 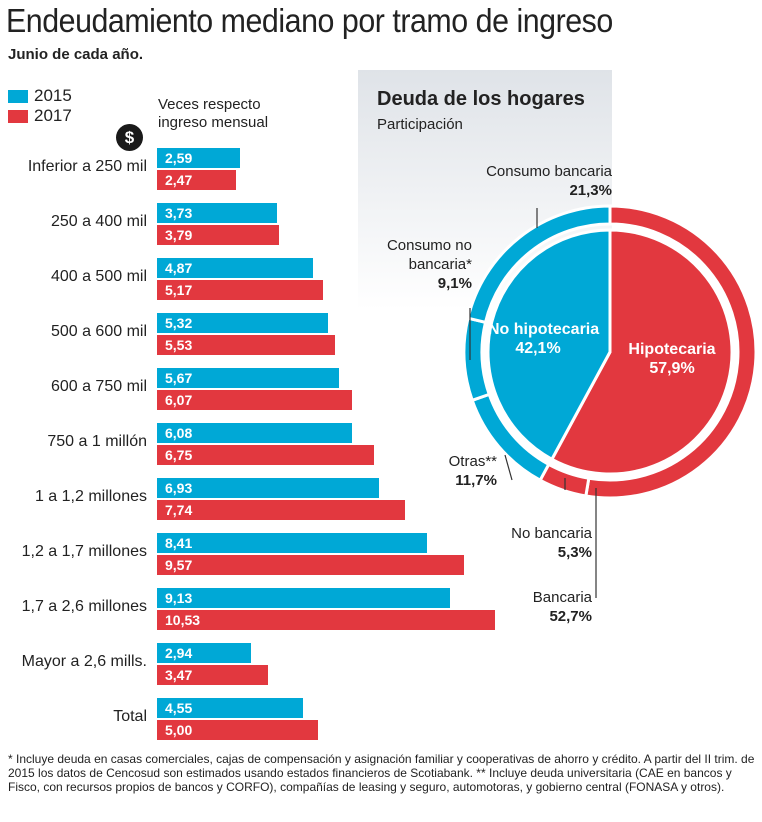 I want to click on category-label: 1,7 a 2,6 millones, so click(x=84, y=606).